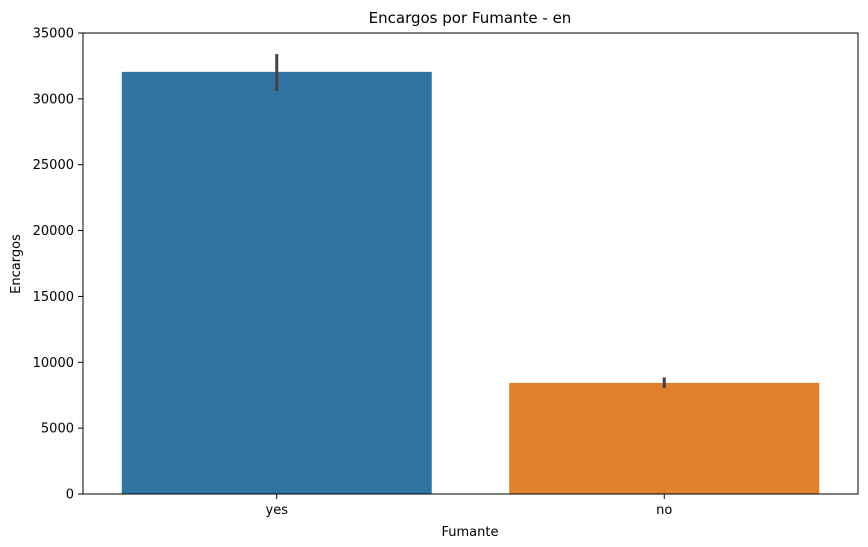 The image size is (868, 547). Describe the element at coordinates (470, 18) in the screenshot. I see `chart-title: Encargos por Fumante - en` at that location.